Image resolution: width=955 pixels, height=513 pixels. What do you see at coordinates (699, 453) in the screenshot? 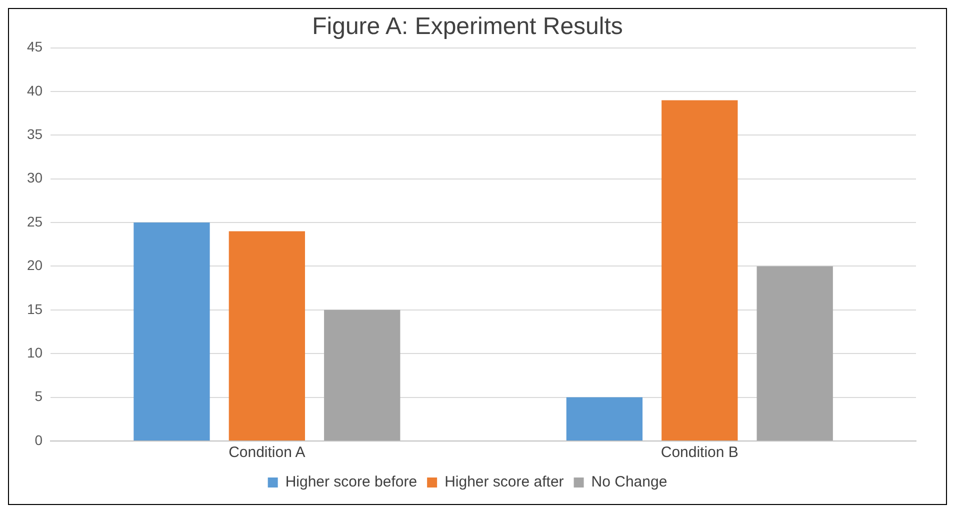
I see `x-tick-label: Condition B` at bounding box center [699, 453].